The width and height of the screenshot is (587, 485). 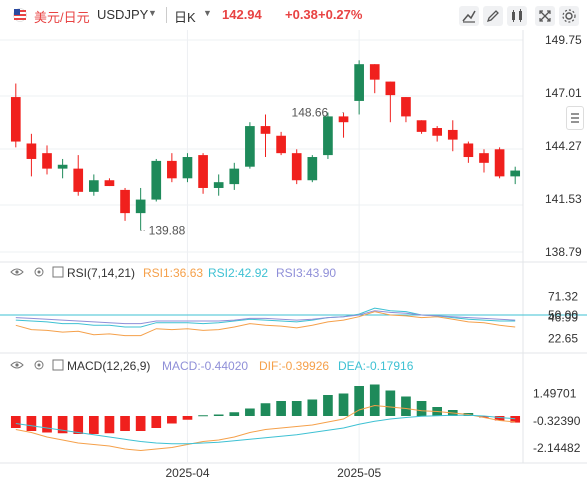 What do you see at coordinates (62, 17) in the screenshot?
I see `pair-name: 美元/日元` at bounding box center [62, 17].